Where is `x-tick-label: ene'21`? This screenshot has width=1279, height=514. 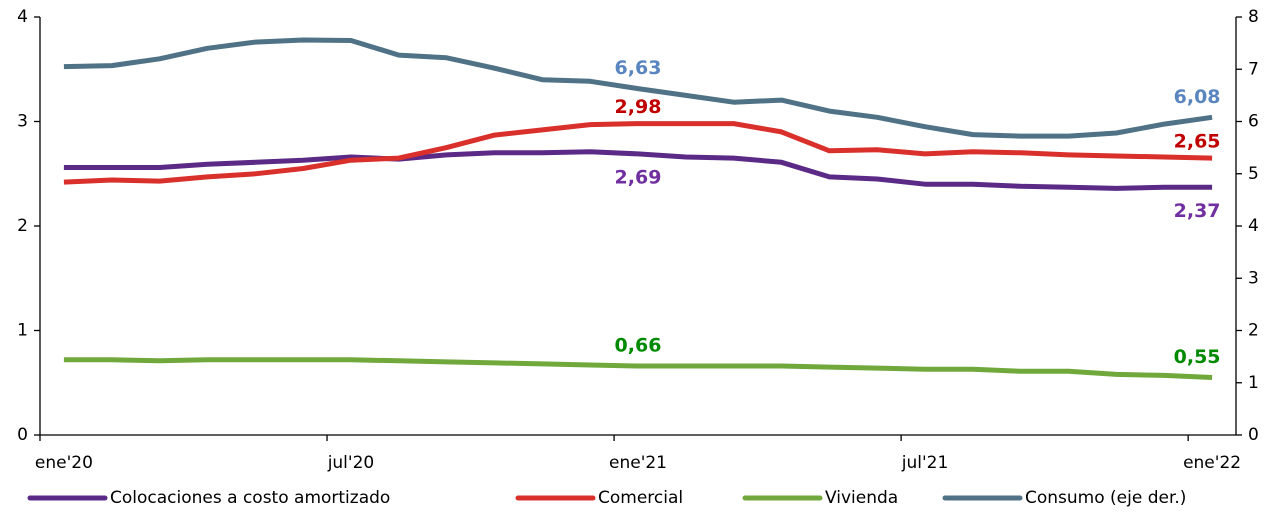
x-tick-label: ene'21 is located at coordinates (638, 463).